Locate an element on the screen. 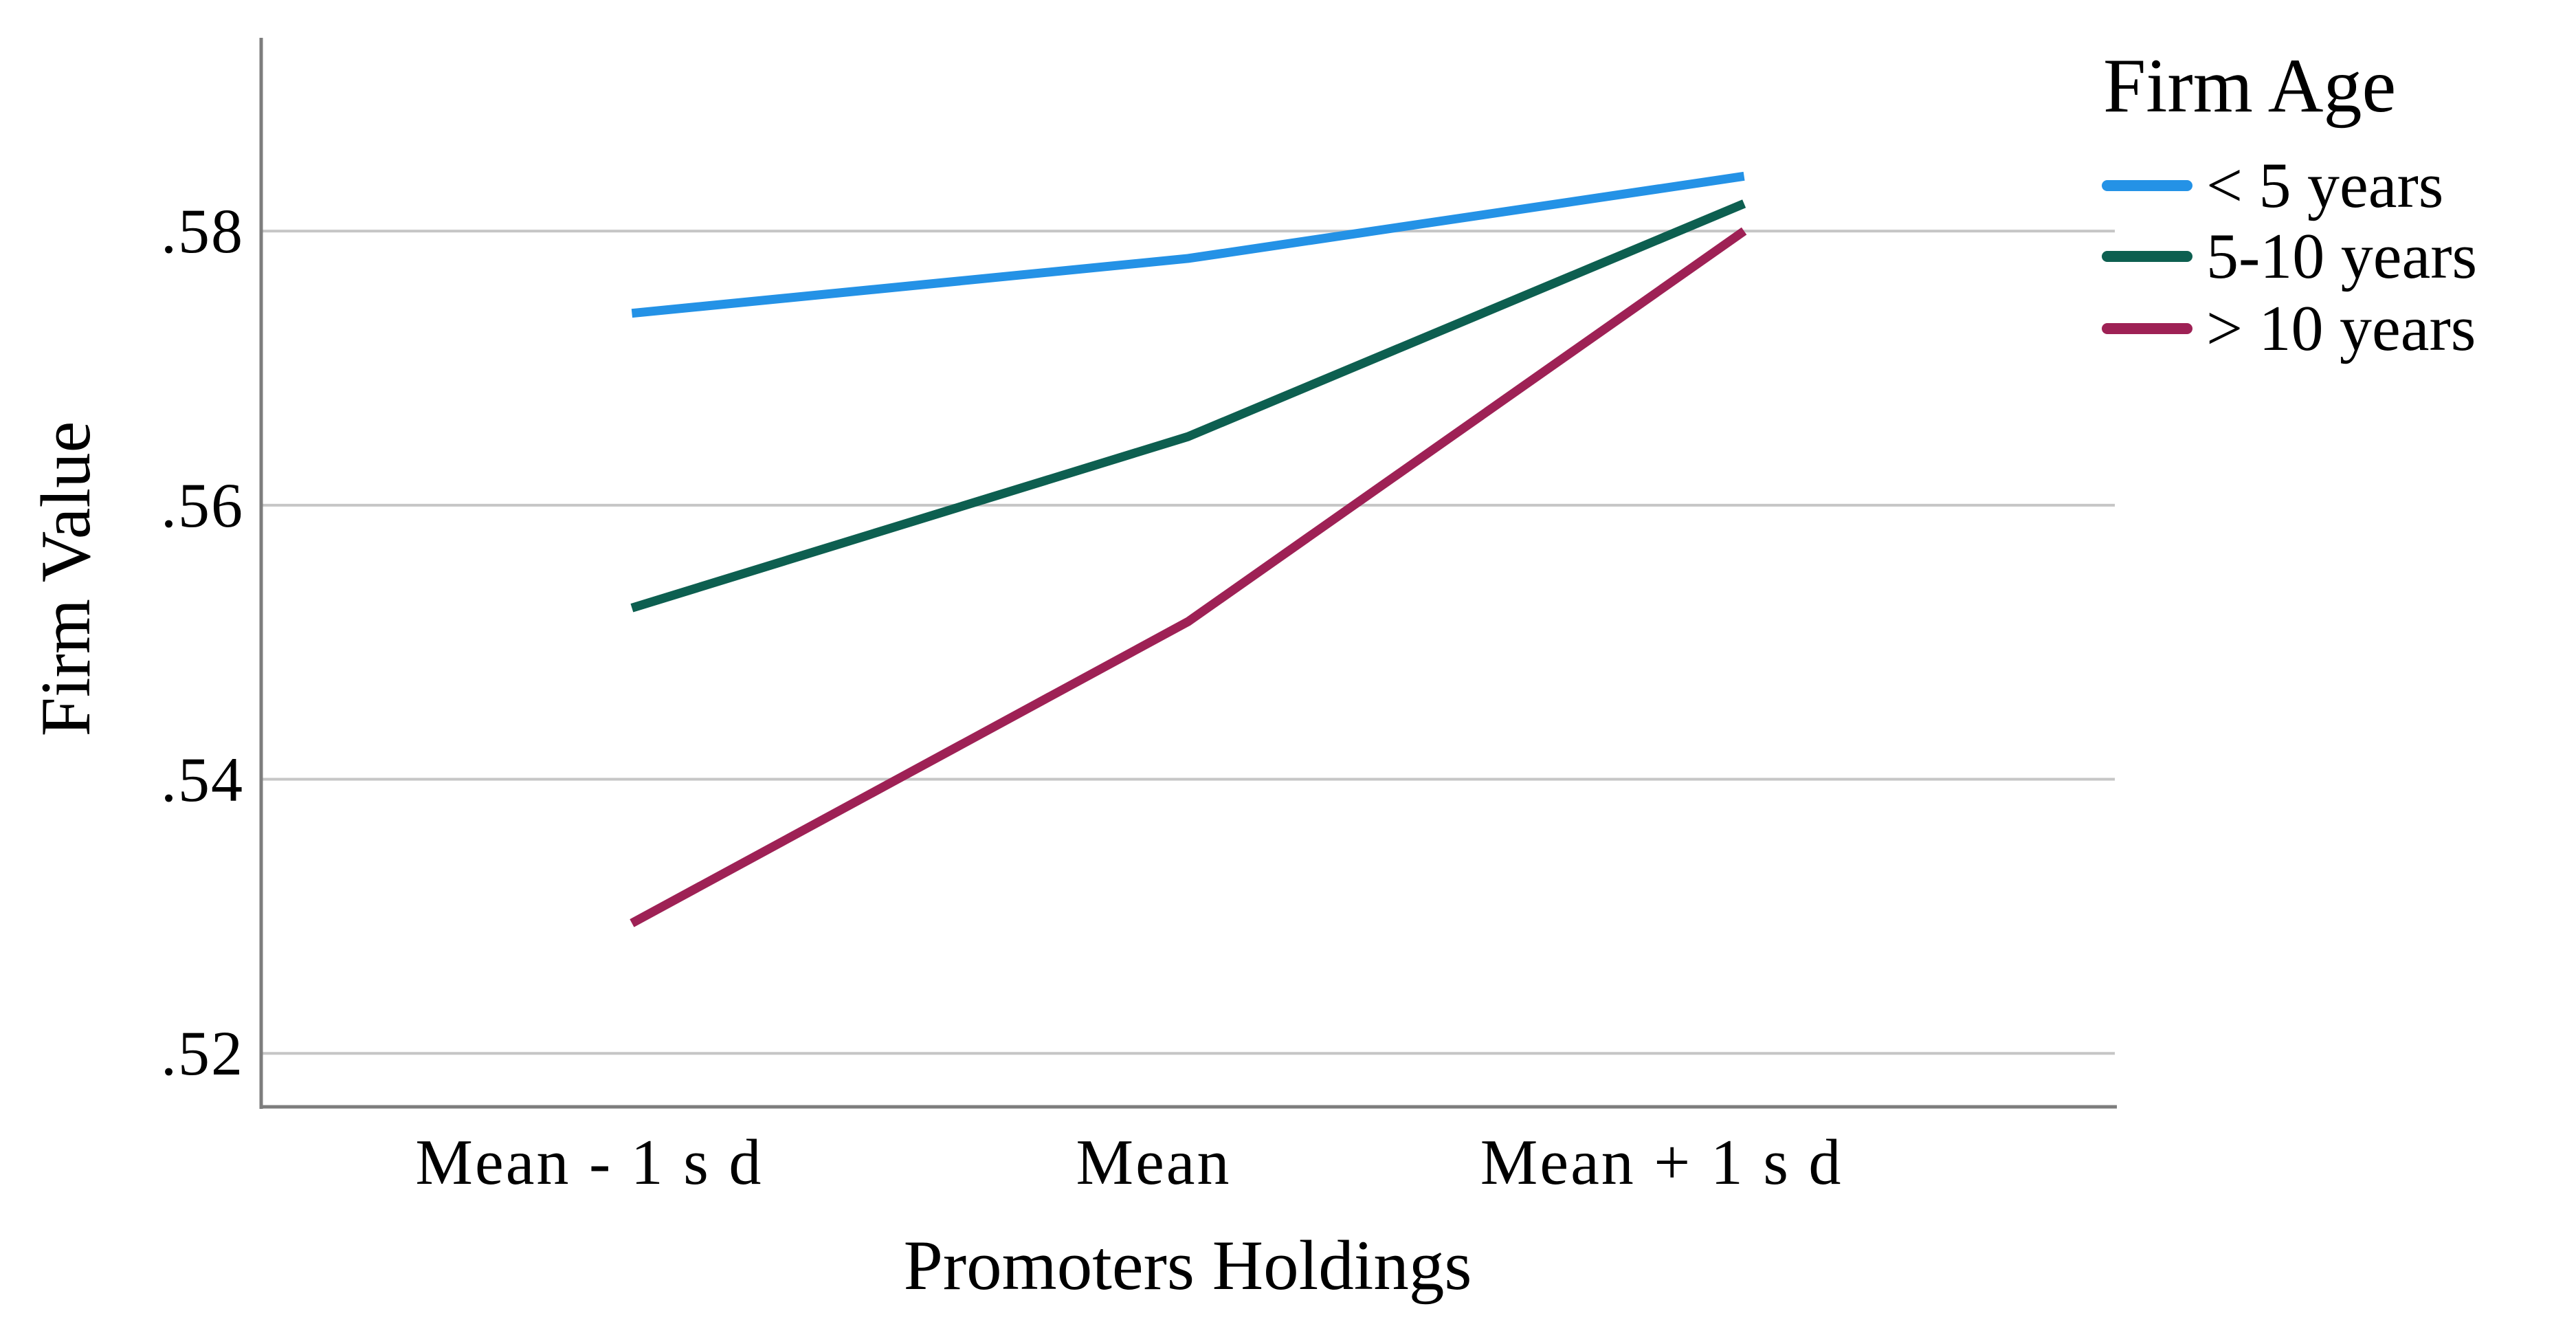 This screenshot has height=1322, width=2576. legend-item: < 5 years is located at coordinates (2272, 185).